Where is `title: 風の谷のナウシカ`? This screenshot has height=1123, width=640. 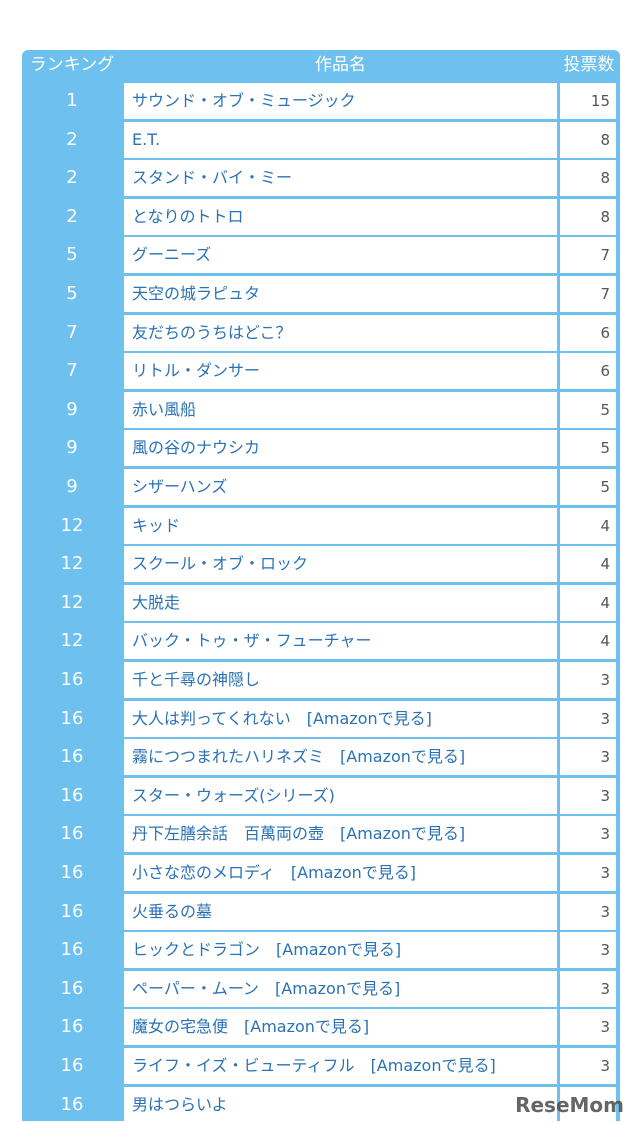 title: 風の谷のナウシカ is located at coordinates (196, 447).